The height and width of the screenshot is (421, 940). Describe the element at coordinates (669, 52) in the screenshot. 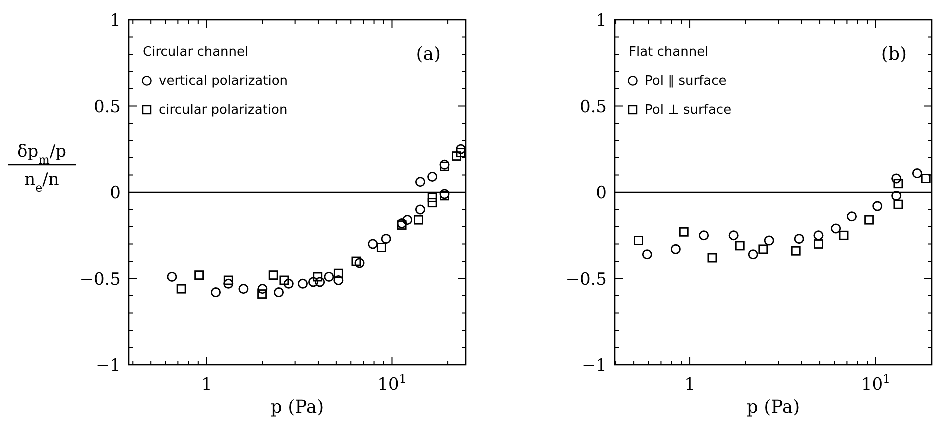

I see `legend-title: Flat channel` at that location.